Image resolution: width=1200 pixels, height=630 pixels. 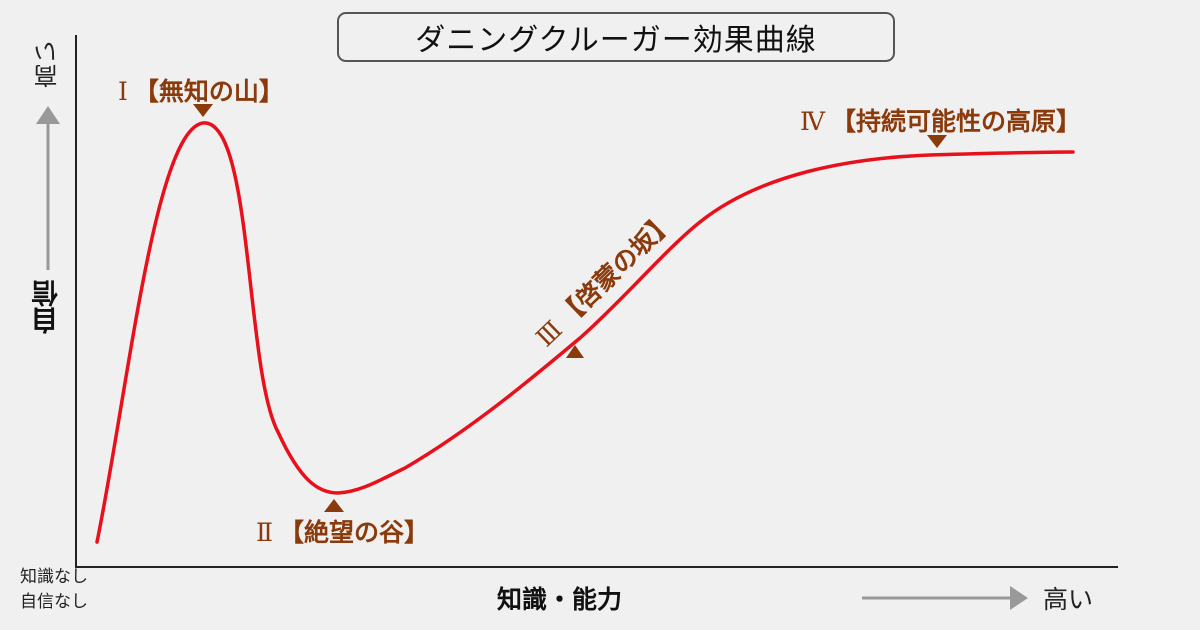 What do you see at coordinates (47, 307) in the screenshot?
I see `y-axis-label: 自信` at bounding box center [47, 307].